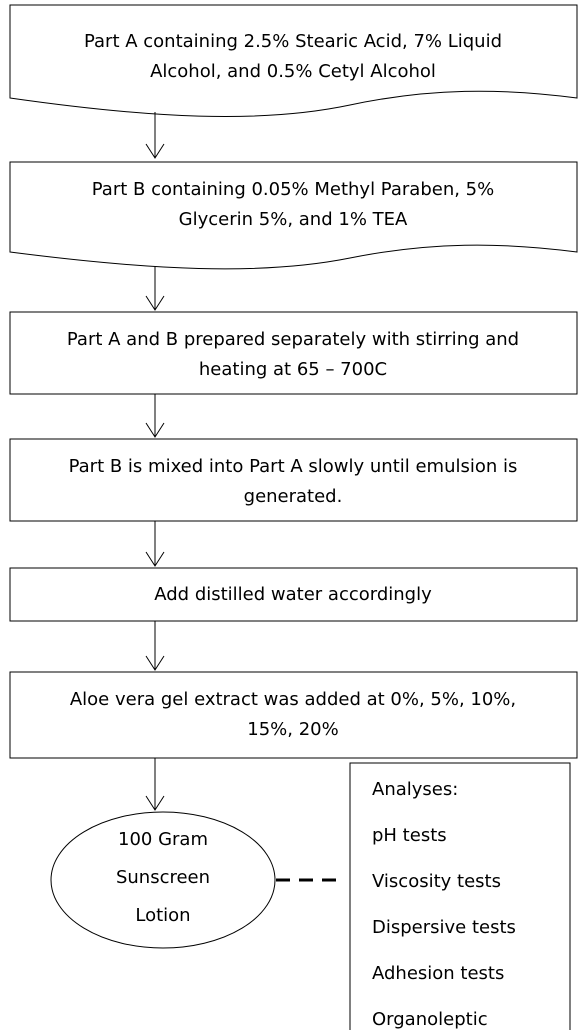 The image size is (580, 1030). Describe the element at coordinates (293, 496) in the screenshot. I see `step-text: generated.` at that location.